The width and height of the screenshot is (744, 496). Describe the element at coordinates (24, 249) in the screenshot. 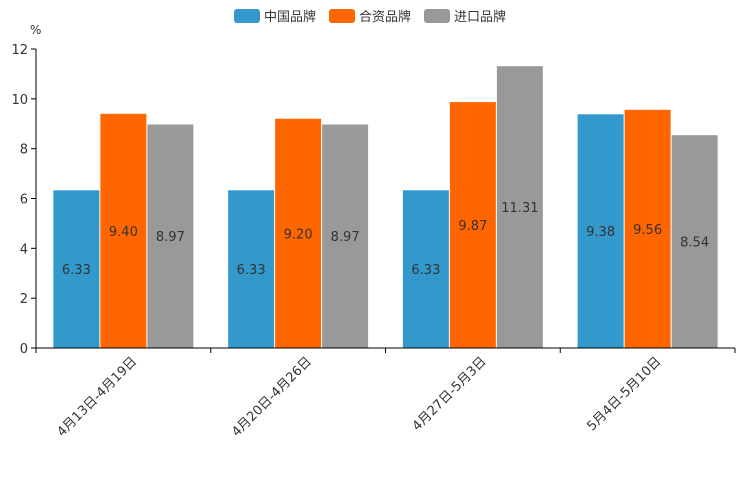

I see `y-tick-label: 4` at that location.